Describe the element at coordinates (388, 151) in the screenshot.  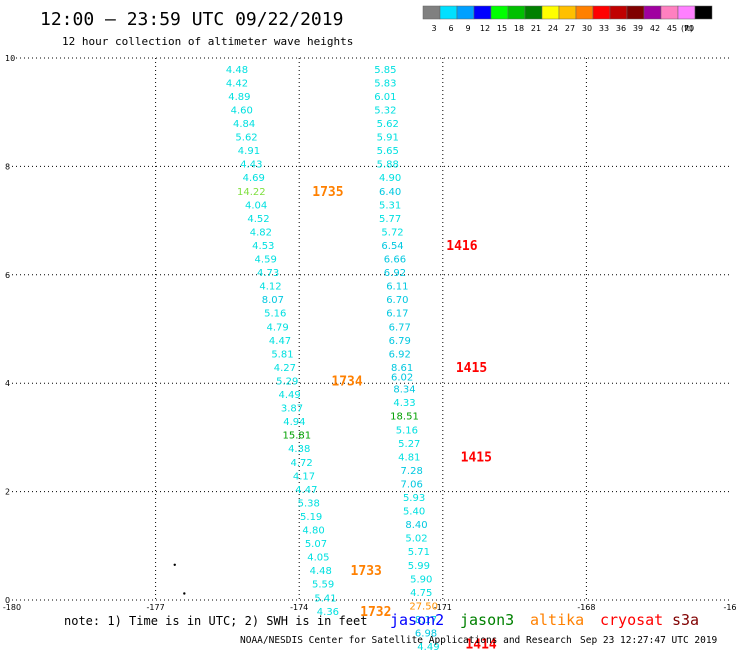
I see `wave-height-value: 5.65` at that location.